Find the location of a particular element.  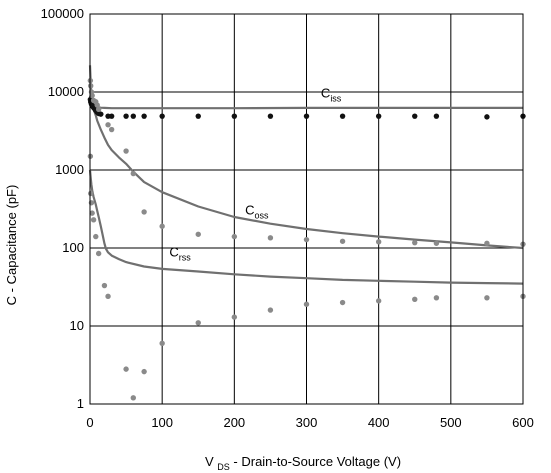

x-tick-label: 400 is located at coordinates (379, 422).